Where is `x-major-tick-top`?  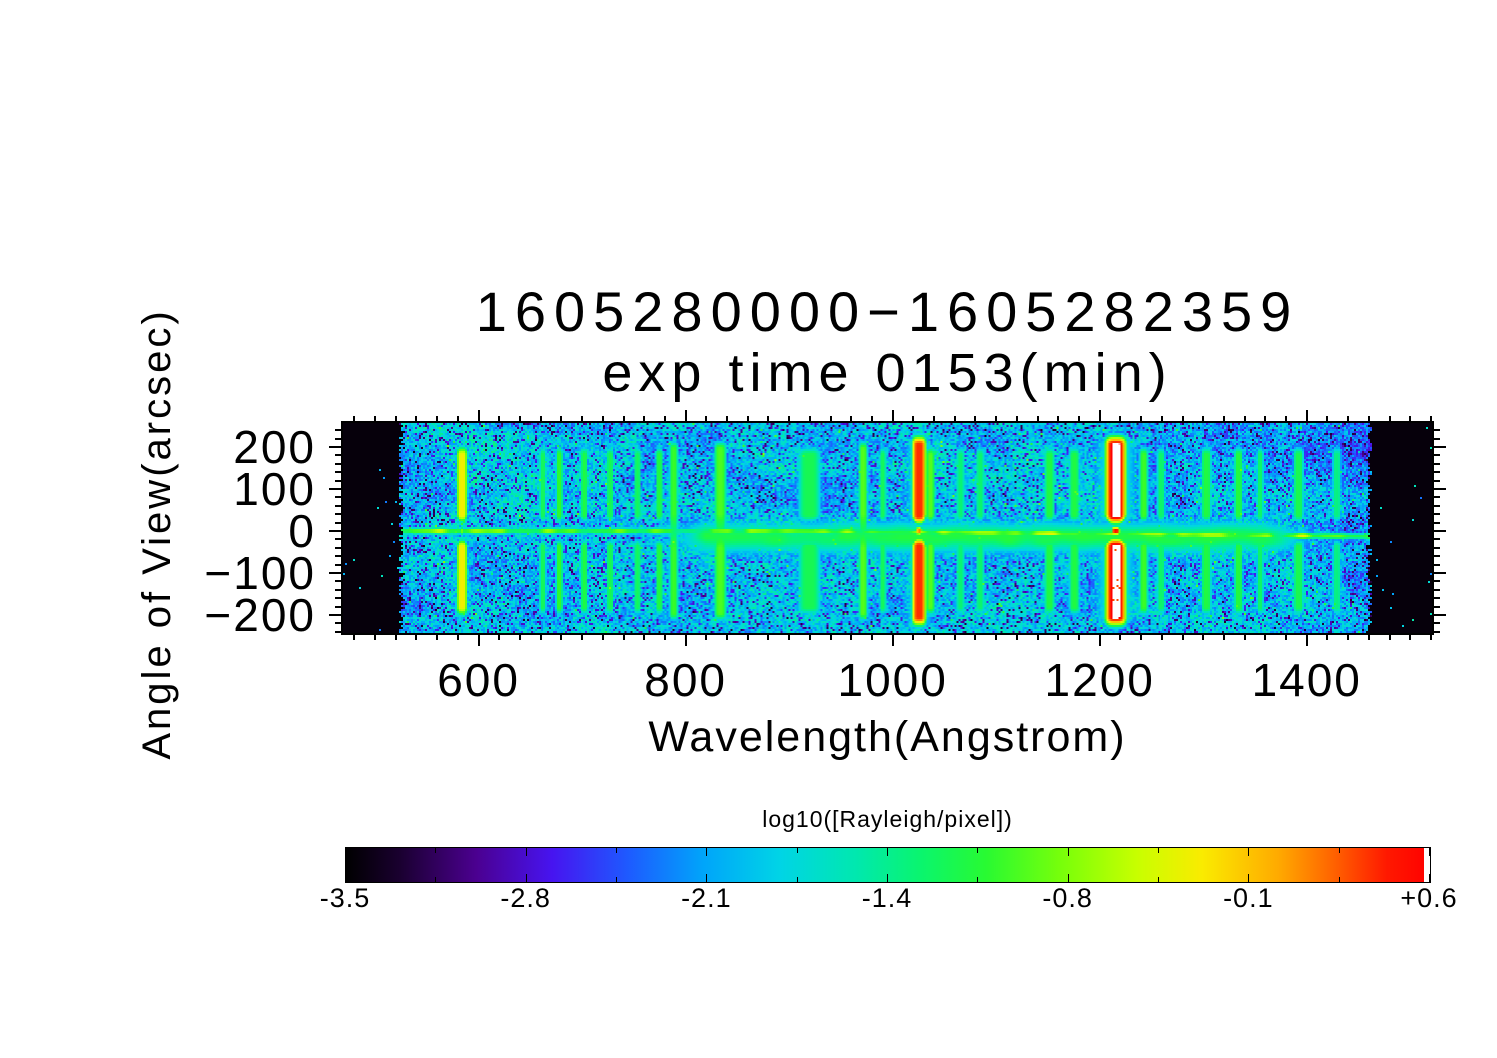 x-major-tick-top is located at coordinates (1306, 415).